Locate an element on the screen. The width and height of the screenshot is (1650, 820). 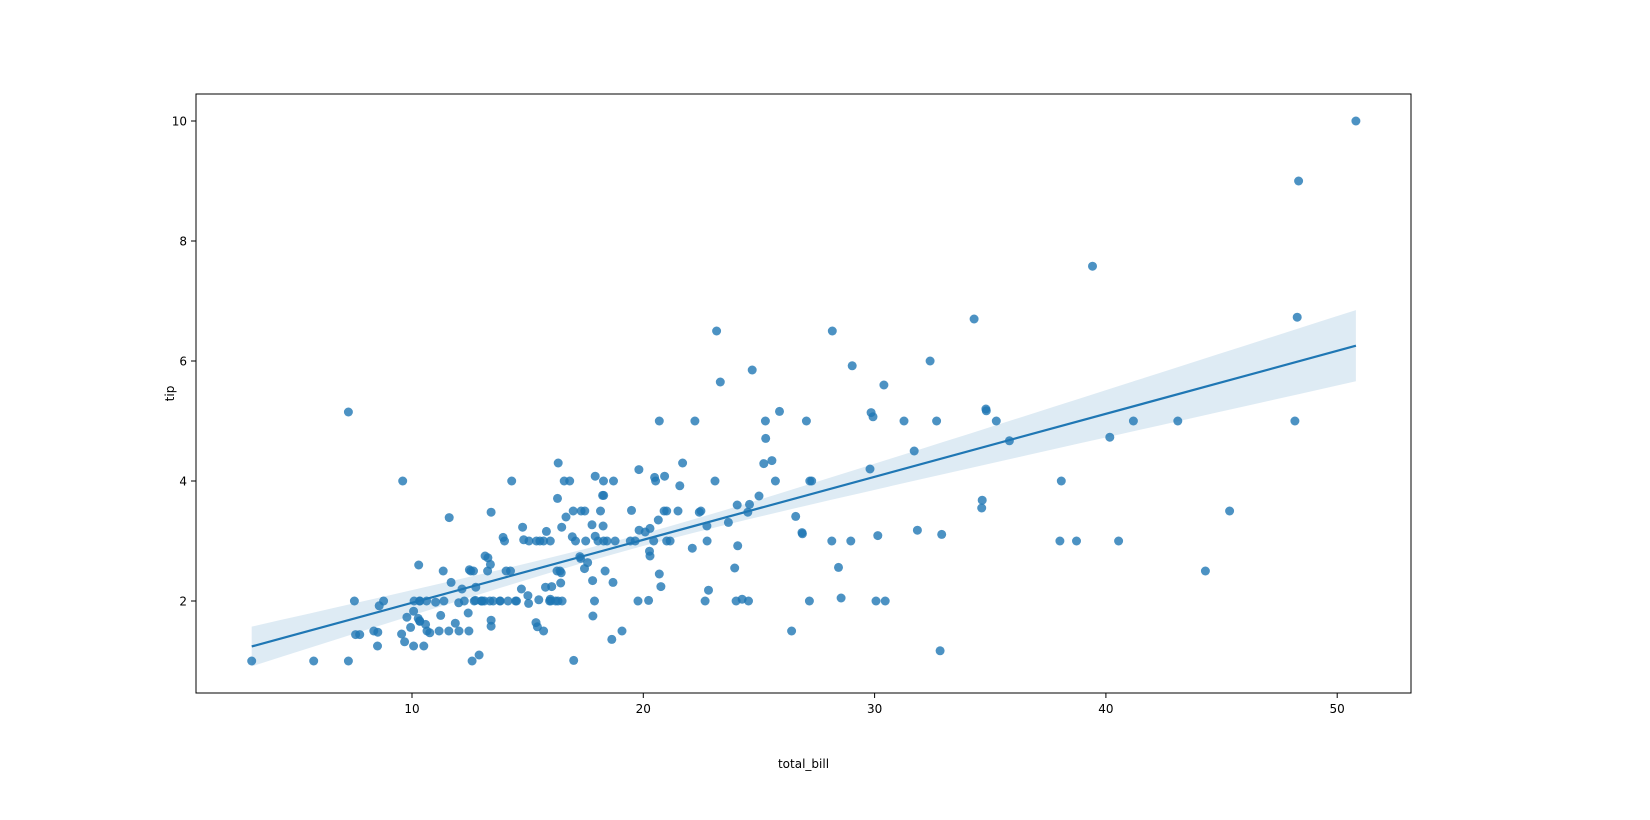
y-axis-label: tip is located at coordinates (170, 394).